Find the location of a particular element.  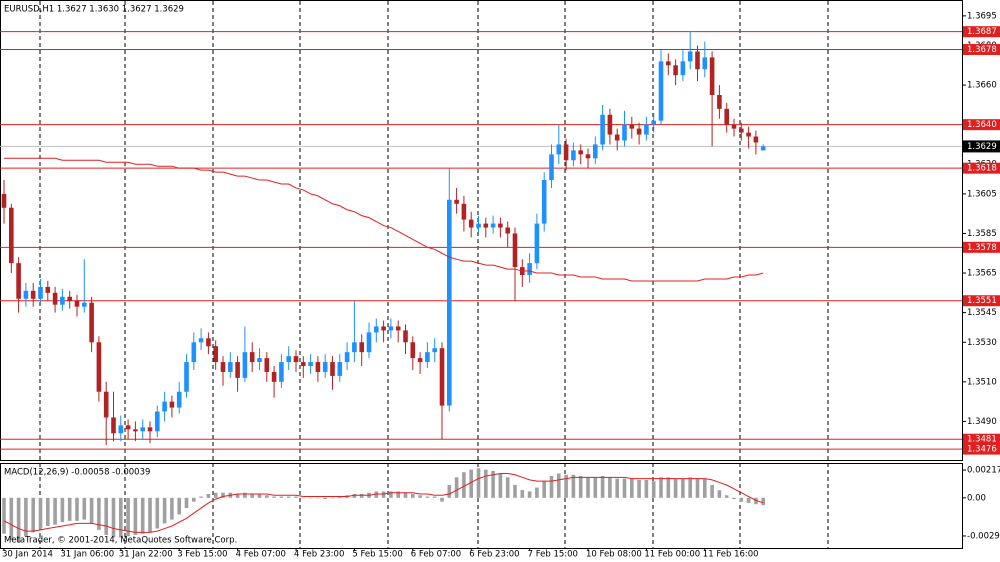

chart-title: EURUSD,H1 1.3627 1.3630 1.3627 1.3629 is located at coordinates (94, 10).